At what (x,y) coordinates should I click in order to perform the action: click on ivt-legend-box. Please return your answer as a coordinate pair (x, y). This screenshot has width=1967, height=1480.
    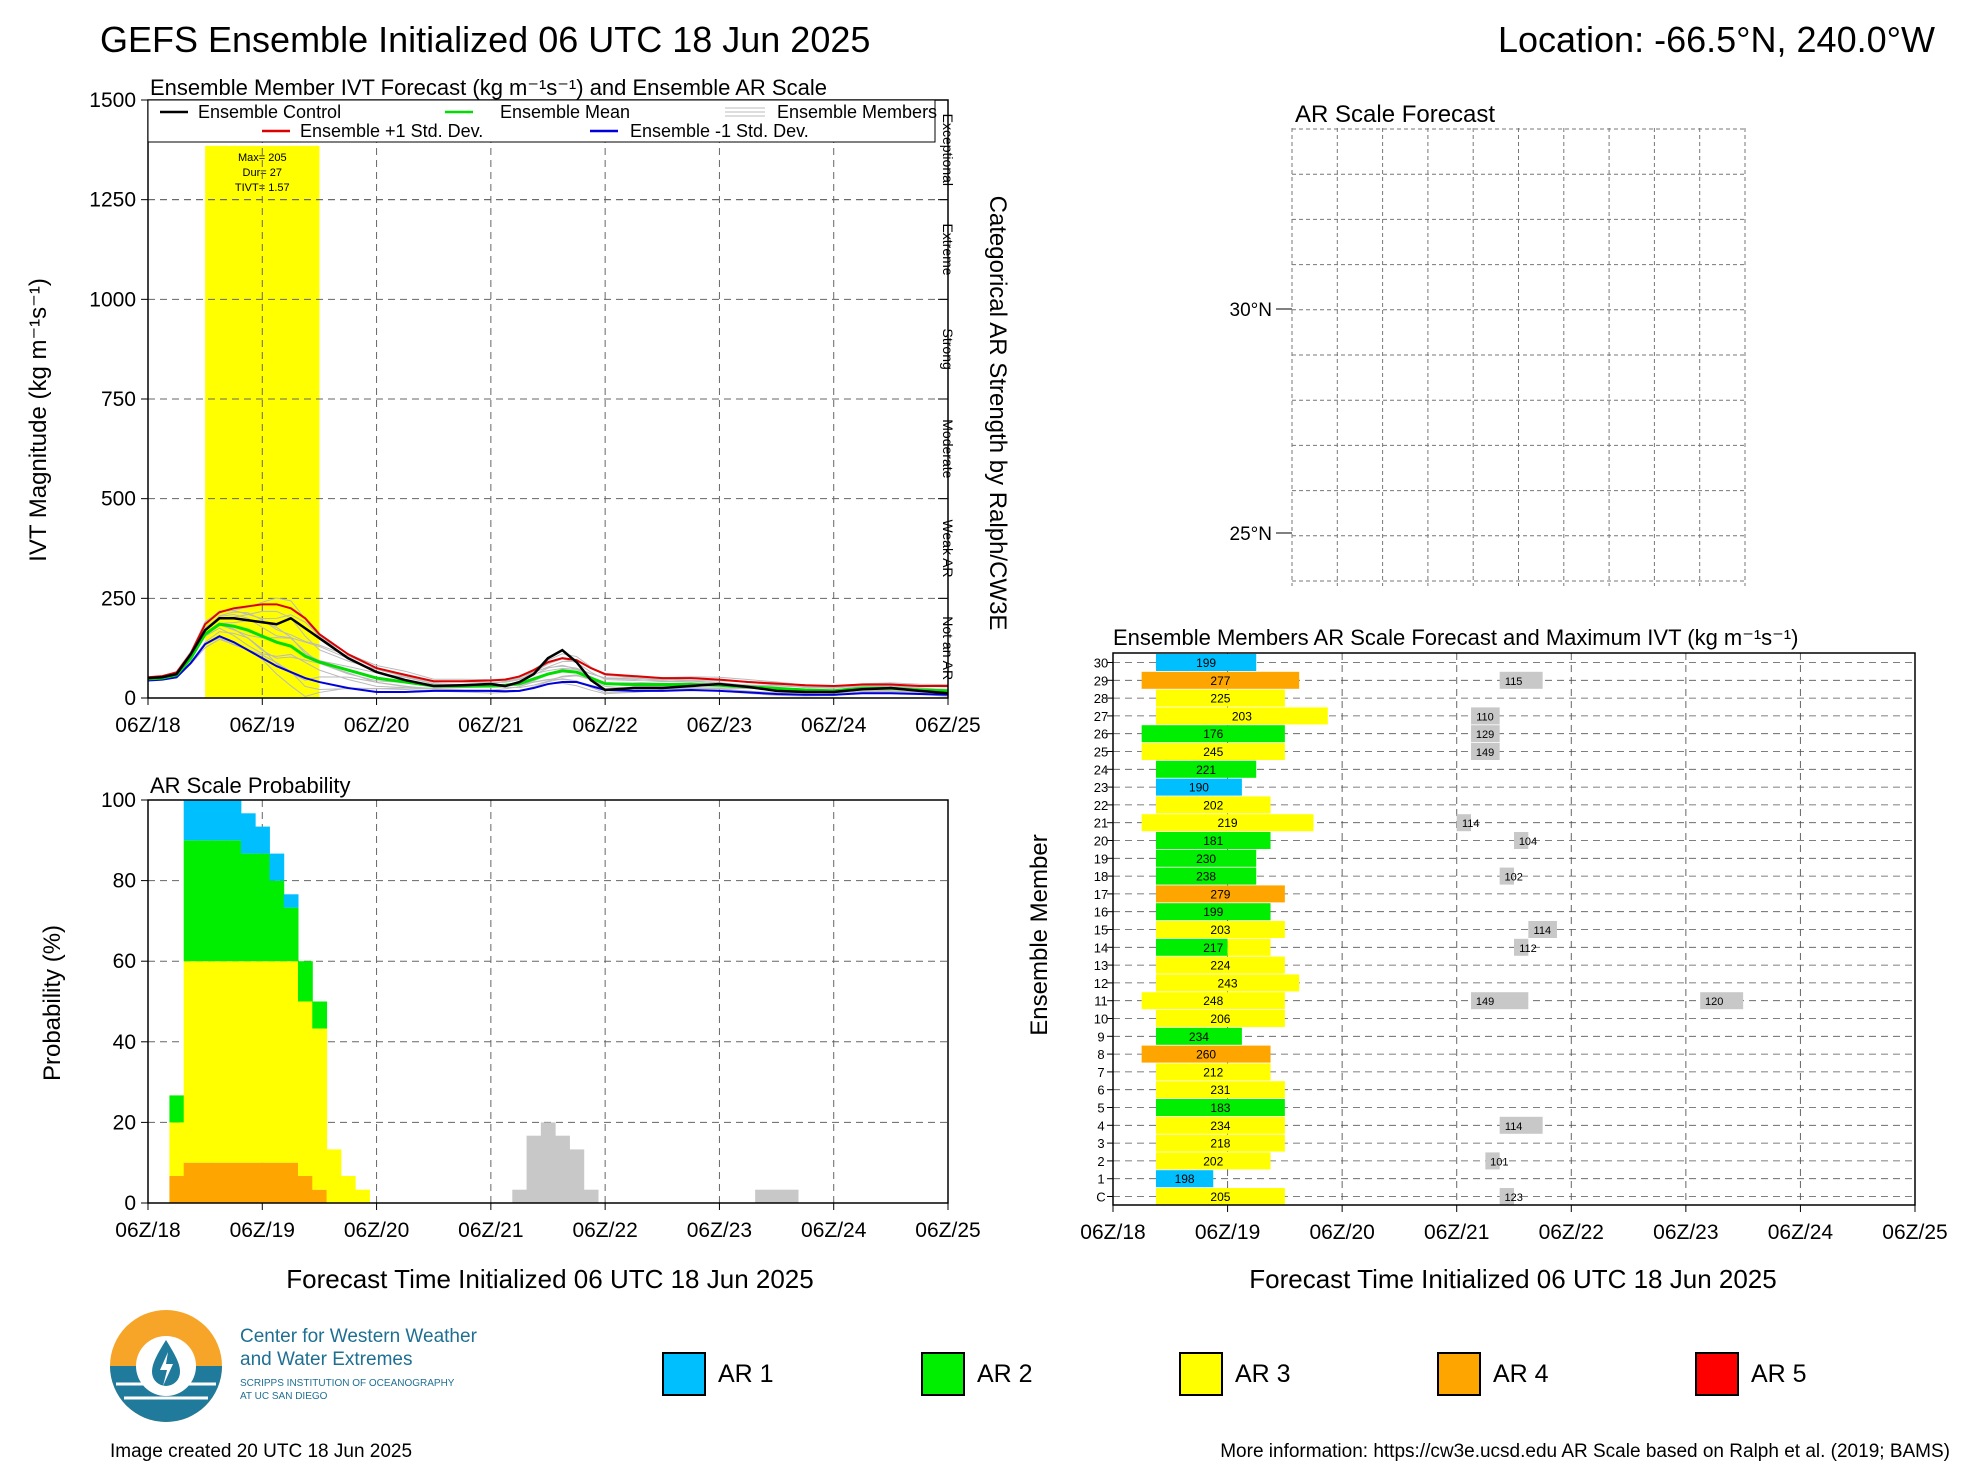
    Looking at the image, I should click on (541, 121).